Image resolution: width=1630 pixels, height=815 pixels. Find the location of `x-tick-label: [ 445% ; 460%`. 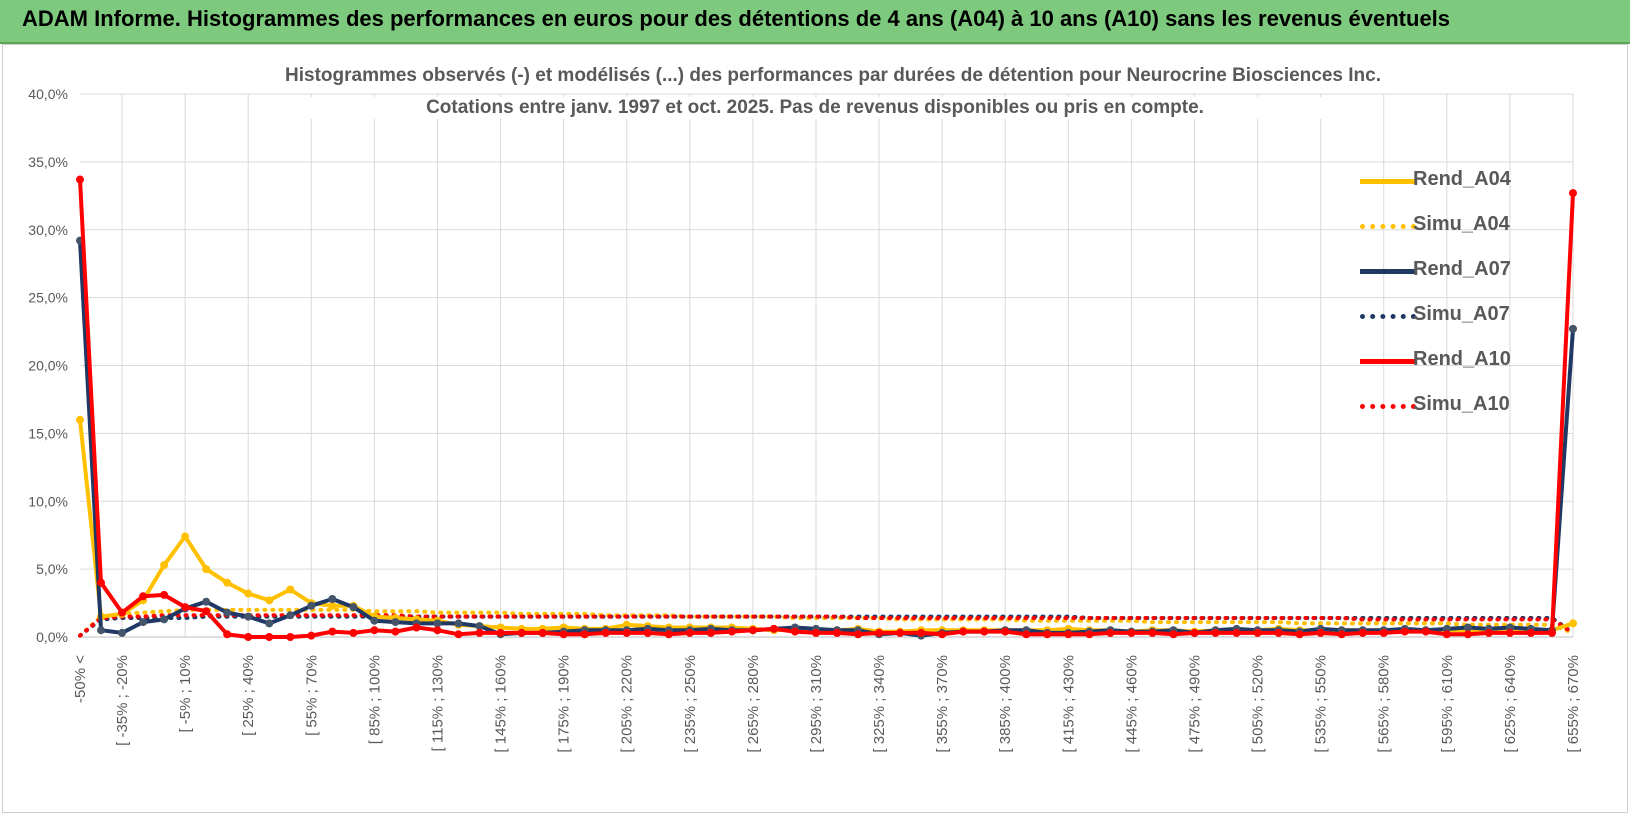

x-tick-label: [ 445% ; 460% is located at coordinates (1131, 704).